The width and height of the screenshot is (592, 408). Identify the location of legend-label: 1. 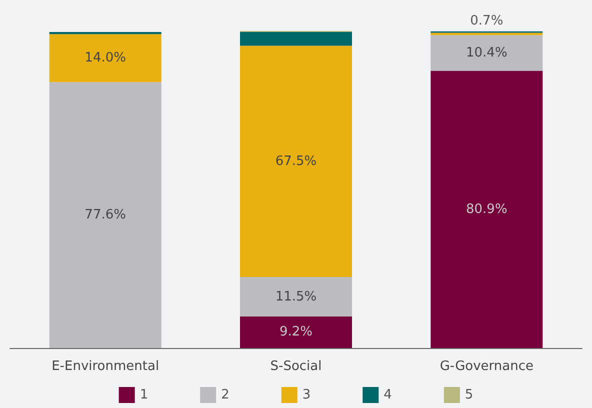
(144, 395).